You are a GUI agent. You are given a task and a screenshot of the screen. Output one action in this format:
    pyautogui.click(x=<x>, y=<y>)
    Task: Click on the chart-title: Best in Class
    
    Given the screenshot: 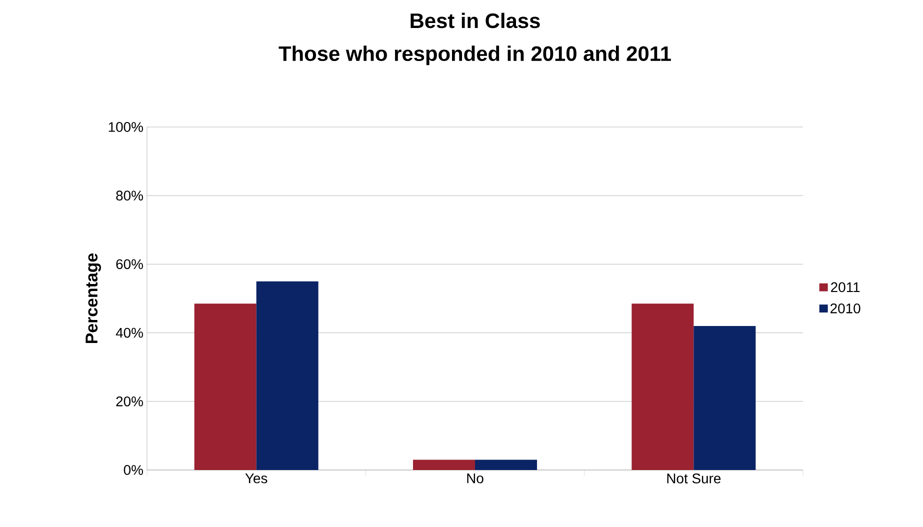 What is the action you would take?
    pyautogui.click(x=475, y=20)
    